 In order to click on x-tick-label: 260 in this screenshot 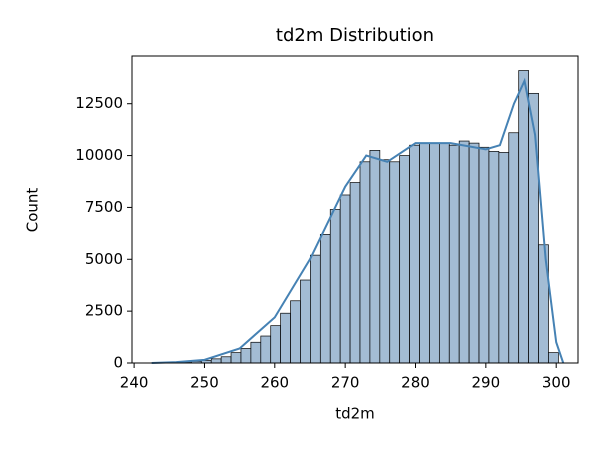, I will do `click(274, 383)`.